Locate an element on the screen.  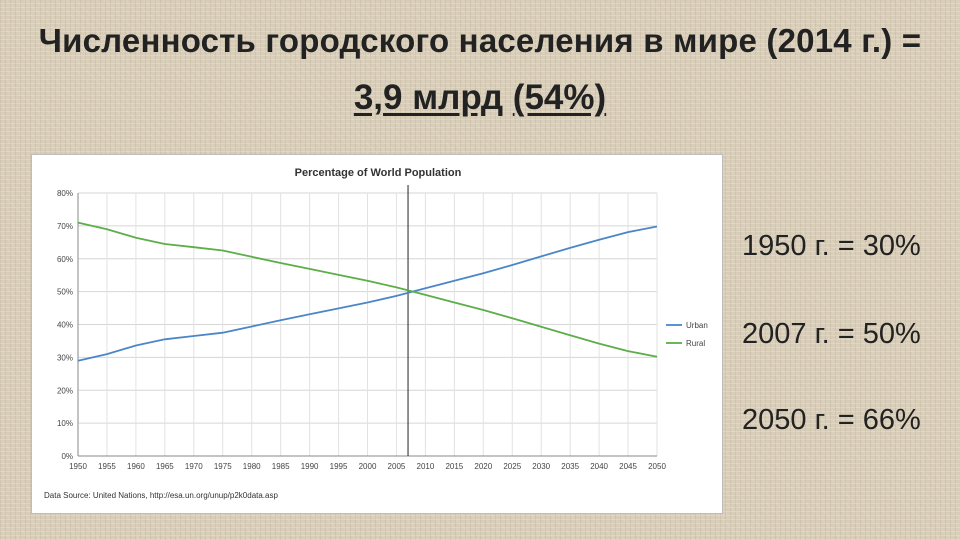
legend-label-urban: Urban is located at coordinates (697, 325).